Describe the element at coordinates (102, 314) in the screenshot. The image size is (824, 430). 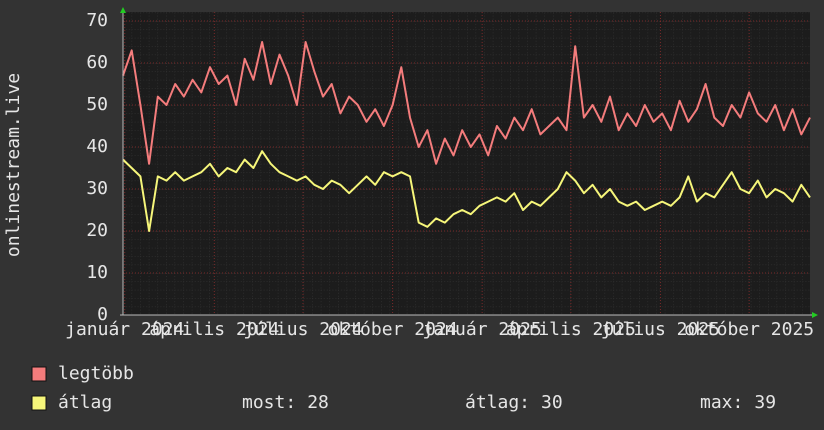
I see `y-tick-label: 0` at that location.